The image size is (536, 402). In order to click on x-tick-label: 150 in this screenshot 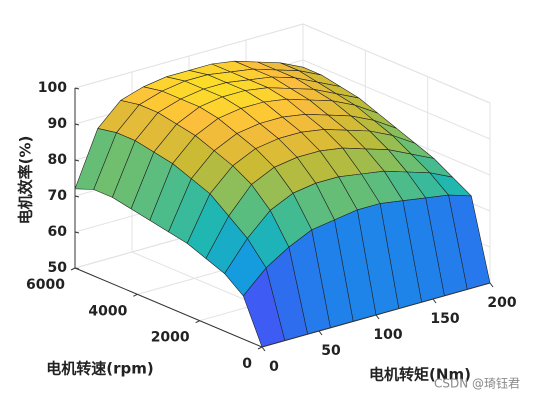, I will do `click(444, 319)`.